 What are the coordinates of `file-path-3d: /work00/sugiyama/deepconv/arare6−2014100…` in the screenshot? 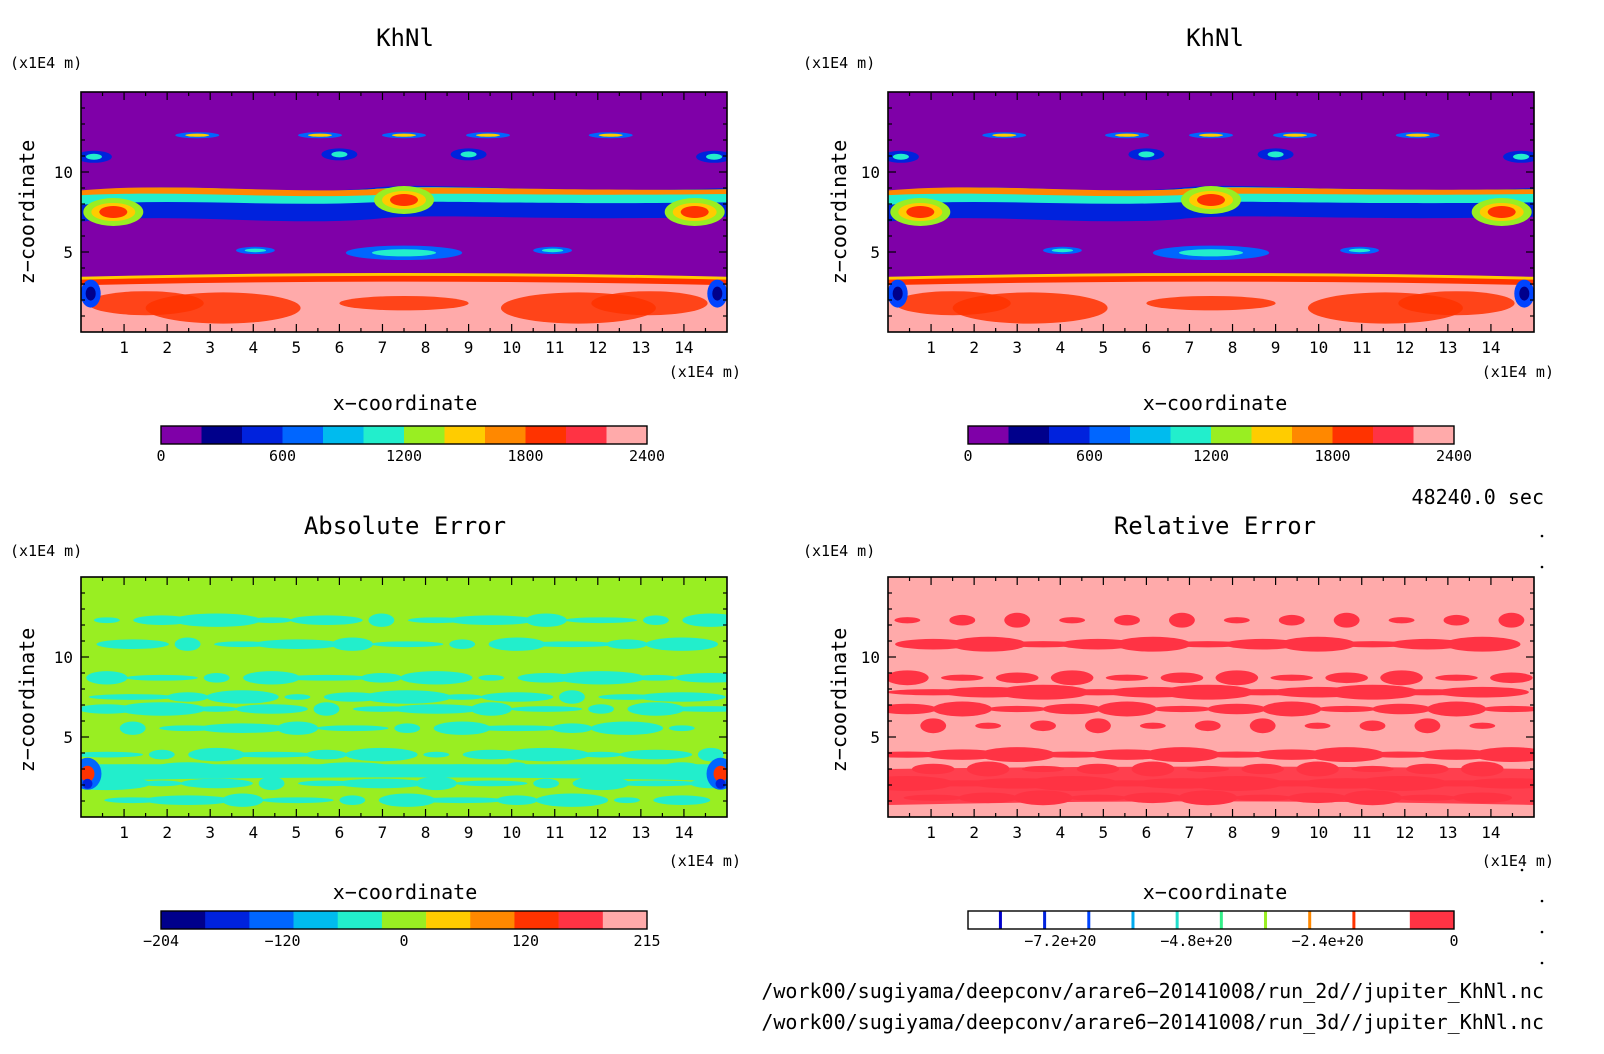 It's located at (1152, 1022).